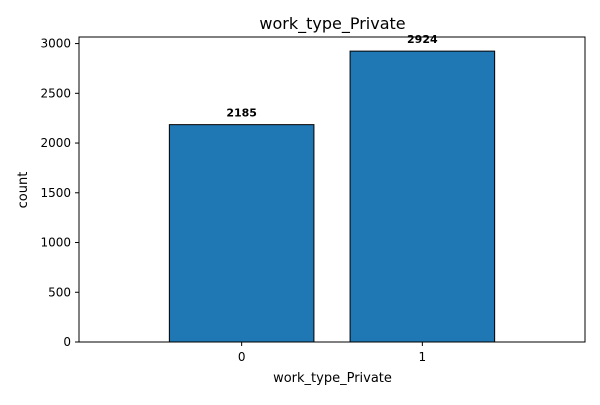 The height and width of the screenshot is (405, 600). What do you see at coordinates (332, 378) in the screenshot?
I see `x-axis-label: work_type_Private` at bounding box center [332, 378].